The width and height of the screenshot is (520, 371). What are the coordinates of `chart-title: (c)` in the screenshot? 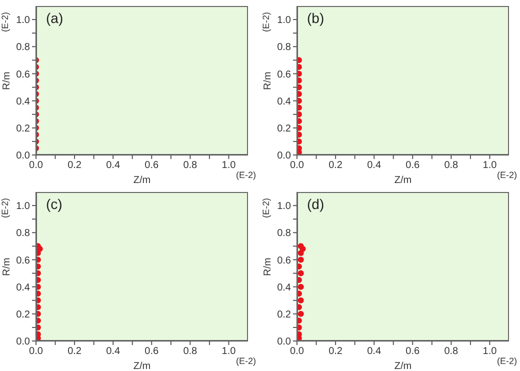 It's located at (54, 204).